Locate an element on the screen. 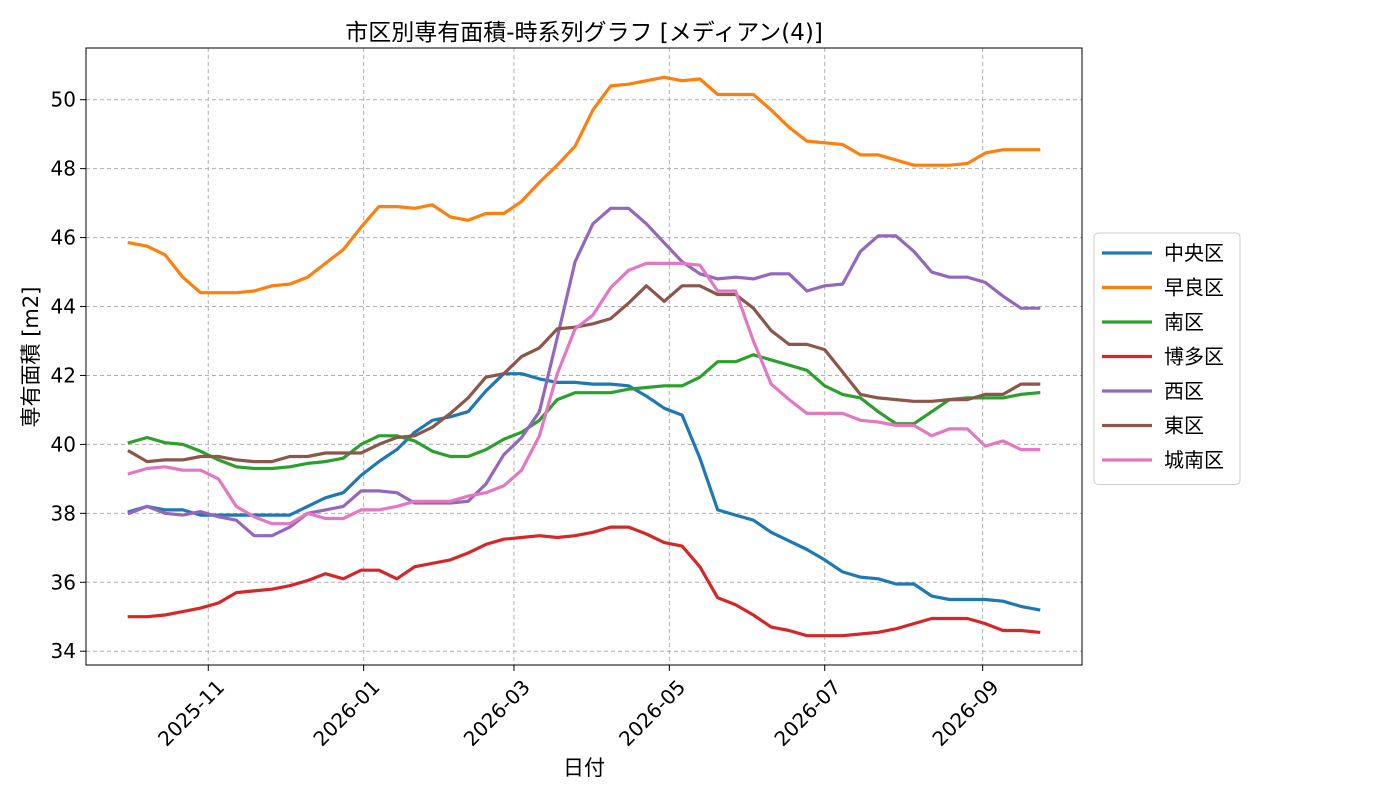 Image resolution: width=1400 pixels, height=800 pixels. legend-item: 博多区 is located at coordinates (1163, 357).